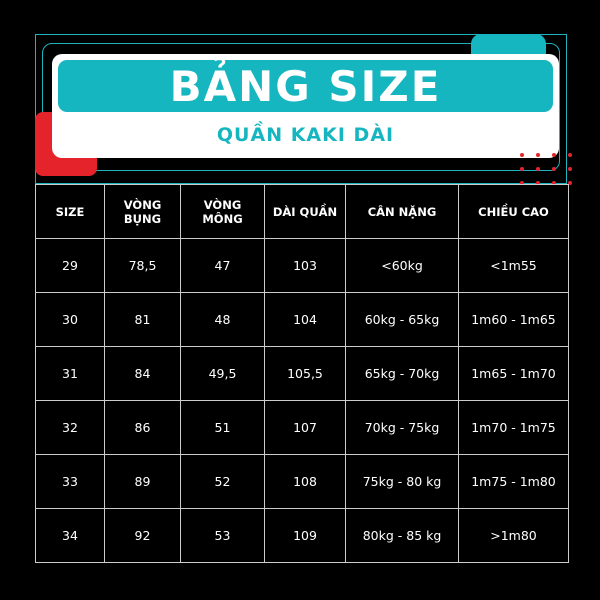 This screenshot has height=600, width=600. What do you see at coordinates (222, 427) in the screenshot?
I see `cell-hip: 51` at bounding box center [222, 427].